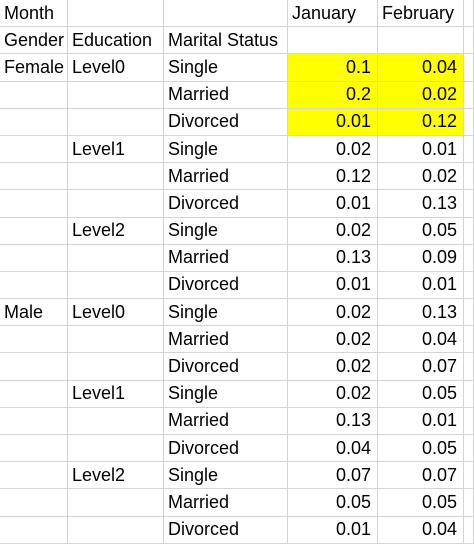 The height and width of the screenshot is (548, 474). Describe the element at coordinates (333, 68) in the screenshot. I see `january-value-cell: 0.1` at that location.